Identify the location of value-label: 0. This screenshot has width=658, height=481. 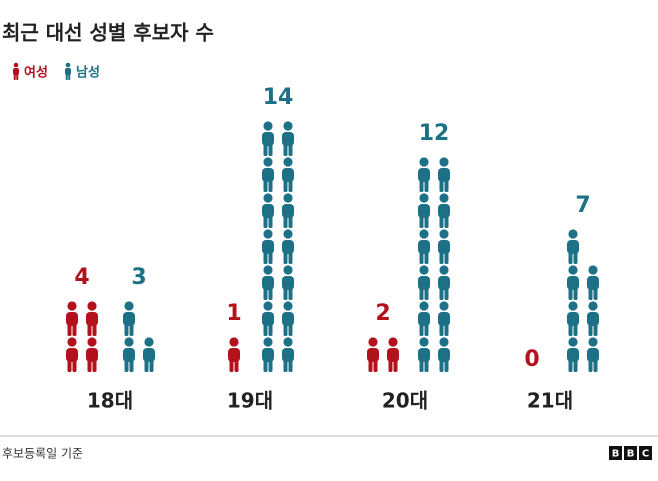
(531, 359).